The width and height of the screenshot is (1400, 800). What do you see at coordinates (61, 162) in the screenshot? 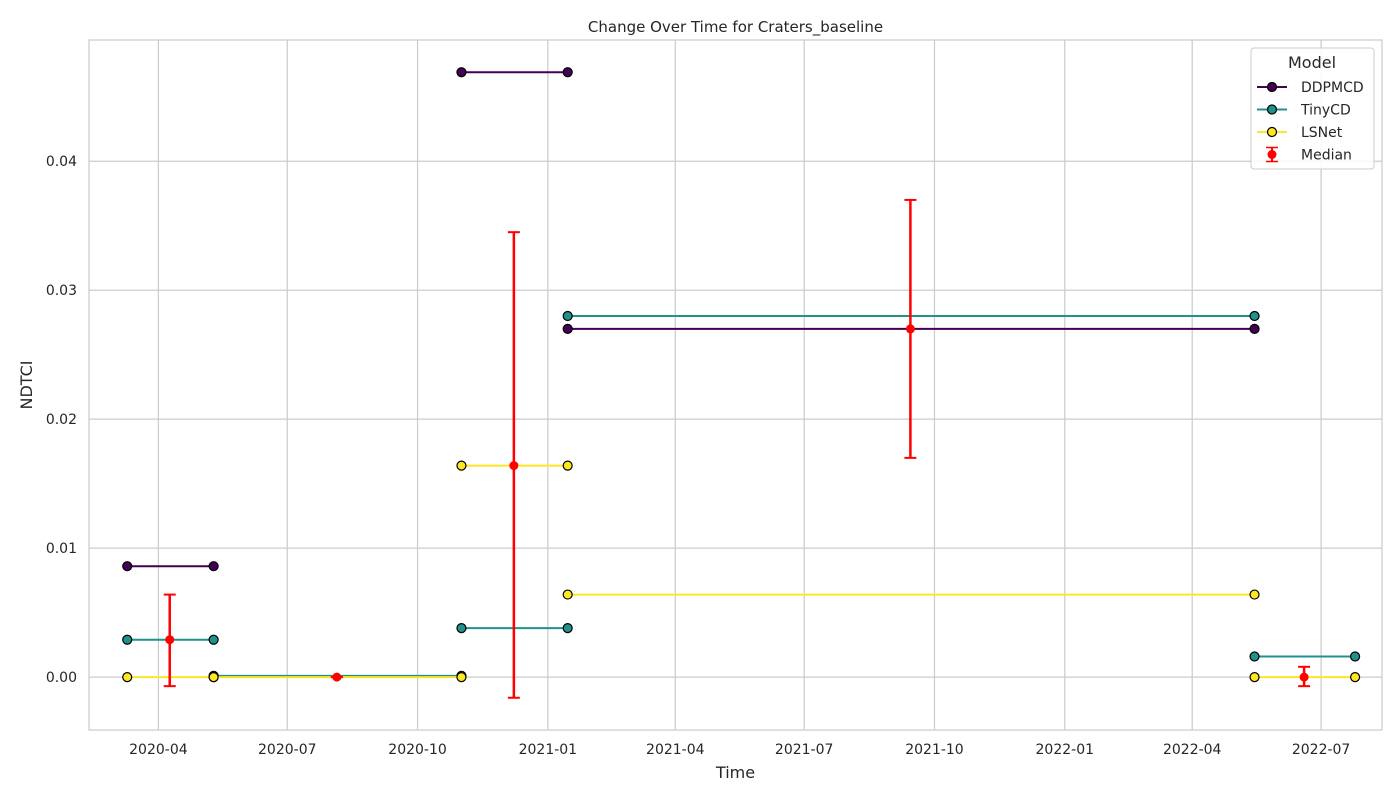
I see `y-tick-label: 0.04` at bounding box center [61, 162].